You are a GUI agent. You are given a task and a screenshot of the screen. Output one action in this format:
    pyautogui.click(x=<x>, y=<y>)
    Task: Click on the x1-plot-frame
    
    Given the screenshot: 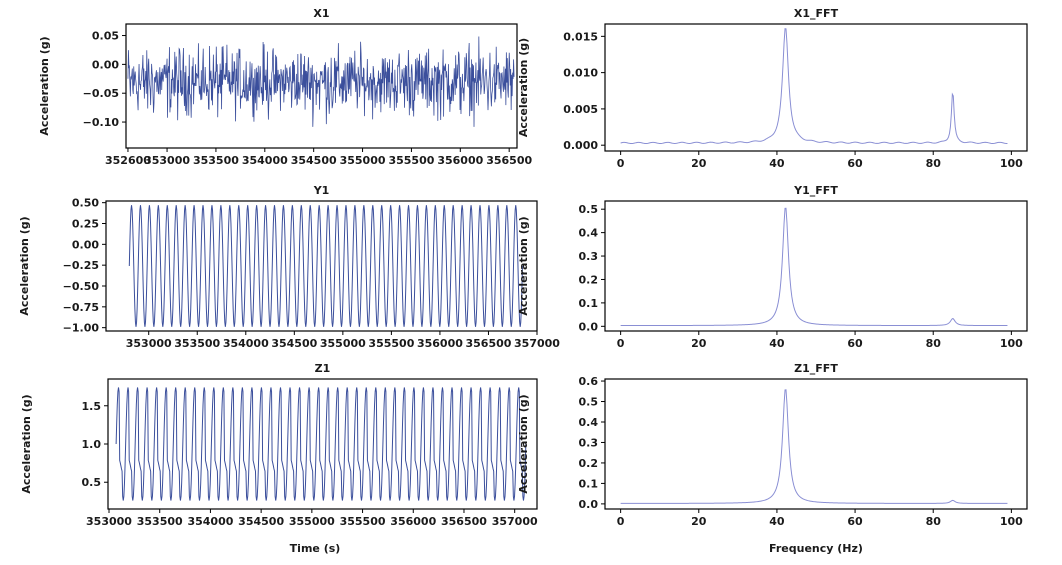 What is the action you would take?
    pyautogui.click(x=321, y=86)
    